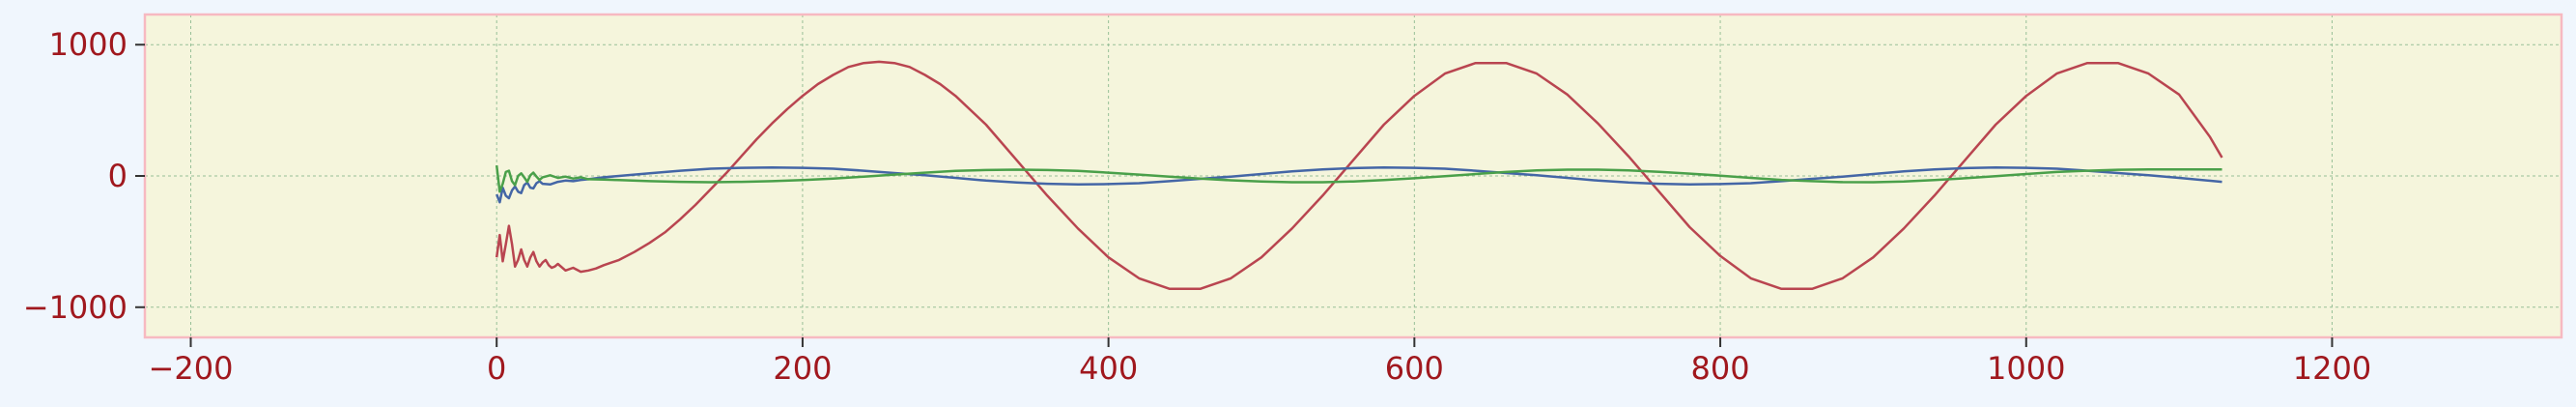  Describe the element at coordinates (75, 307) in the screenshot. I see `y-tick-label: −1000` at that location.